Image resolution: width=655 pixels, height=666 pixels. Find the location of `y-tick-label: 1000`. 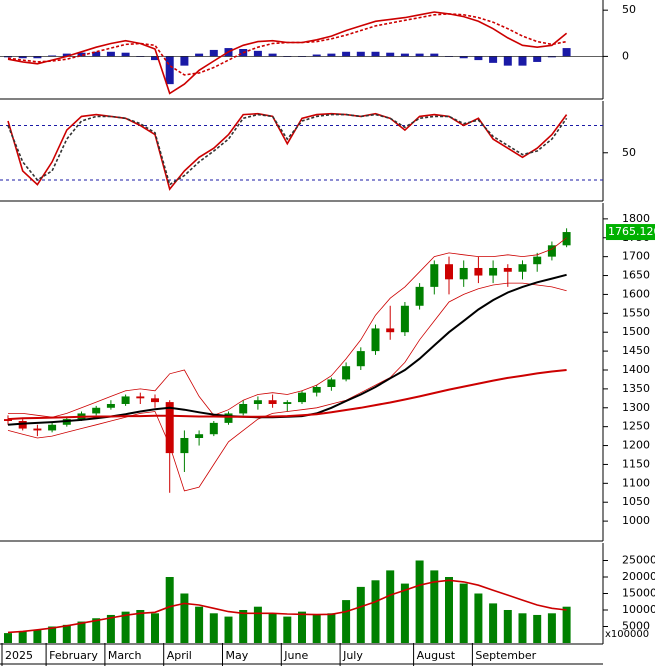

y-tick-label: 1000 is located at coordinates (636, 520).